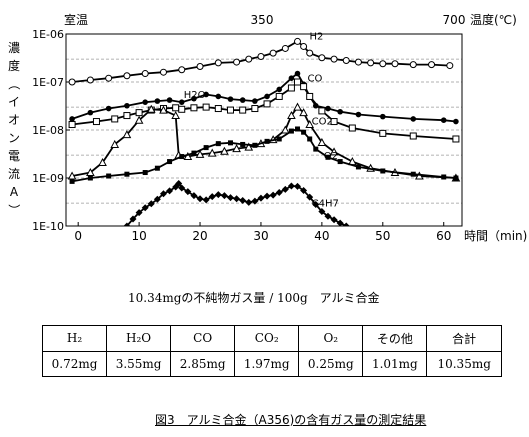 The image size is (529, 437). Describe the element at coordinates (331, 338) in the screenshot. I see `table-header-cell: O₂` at that location.